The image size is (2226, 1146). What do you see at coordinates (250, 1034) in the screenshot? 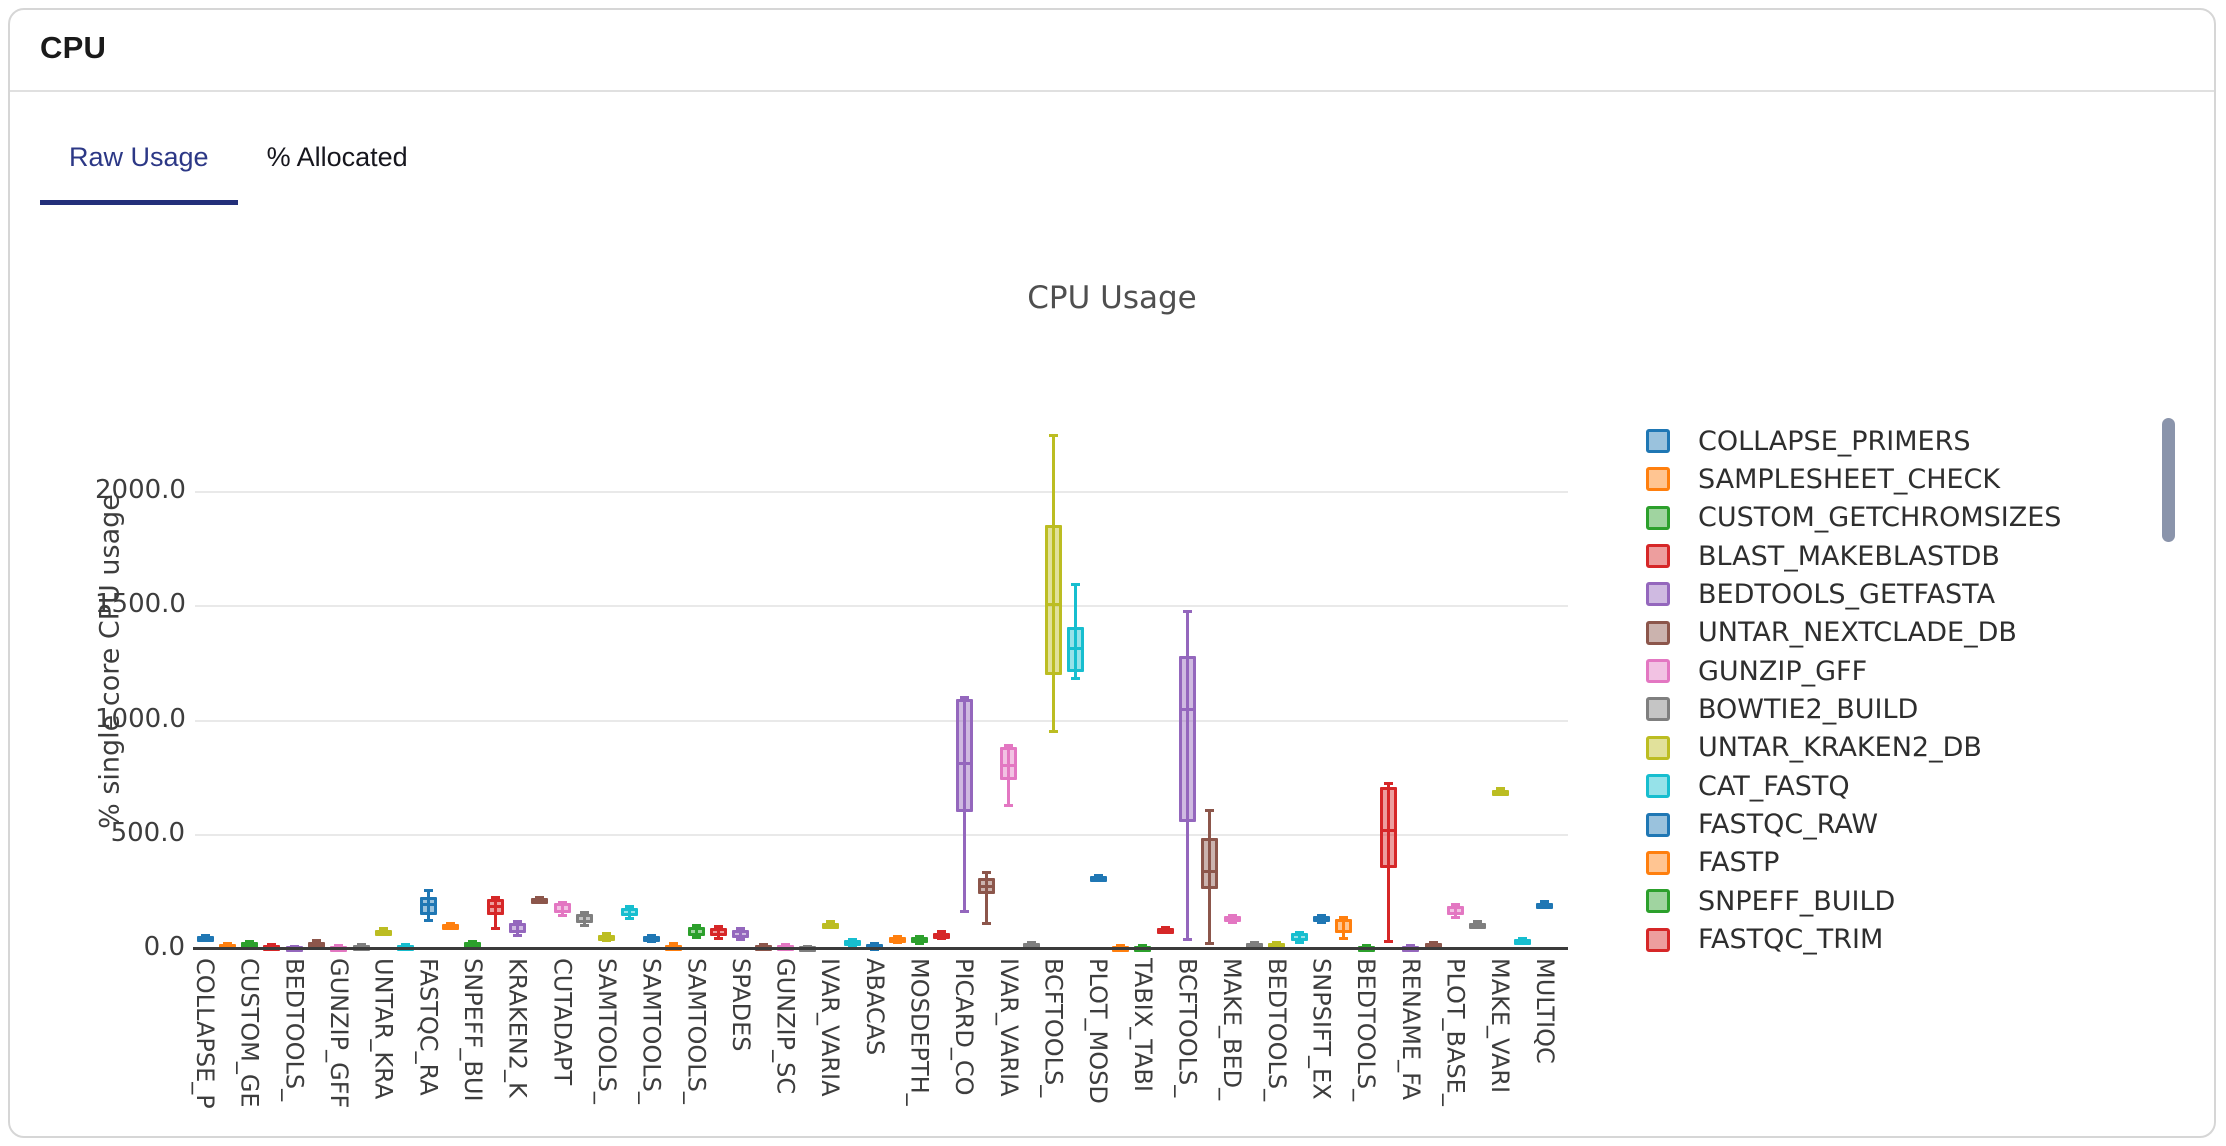
I see `x-tick-label: CUSTOM_GE` at bounding box center [250, 1034].